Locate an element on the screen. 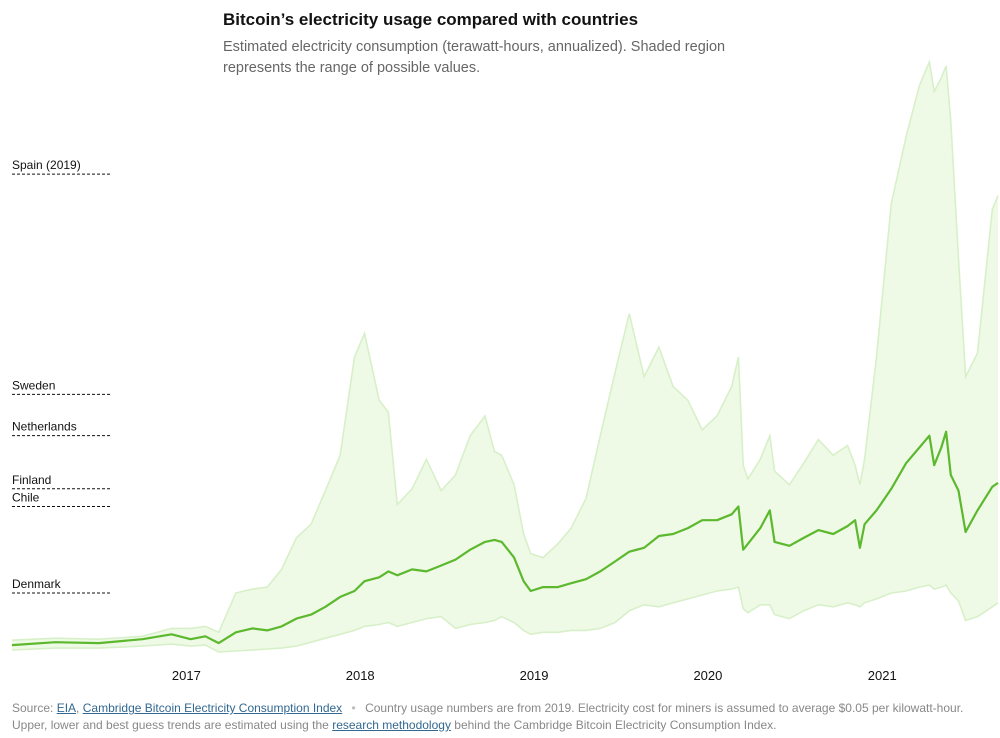 This screenshot has height=738, width=1000. reference-label-spain-2019: Spain (2019) is located at coordinates (46, 165).